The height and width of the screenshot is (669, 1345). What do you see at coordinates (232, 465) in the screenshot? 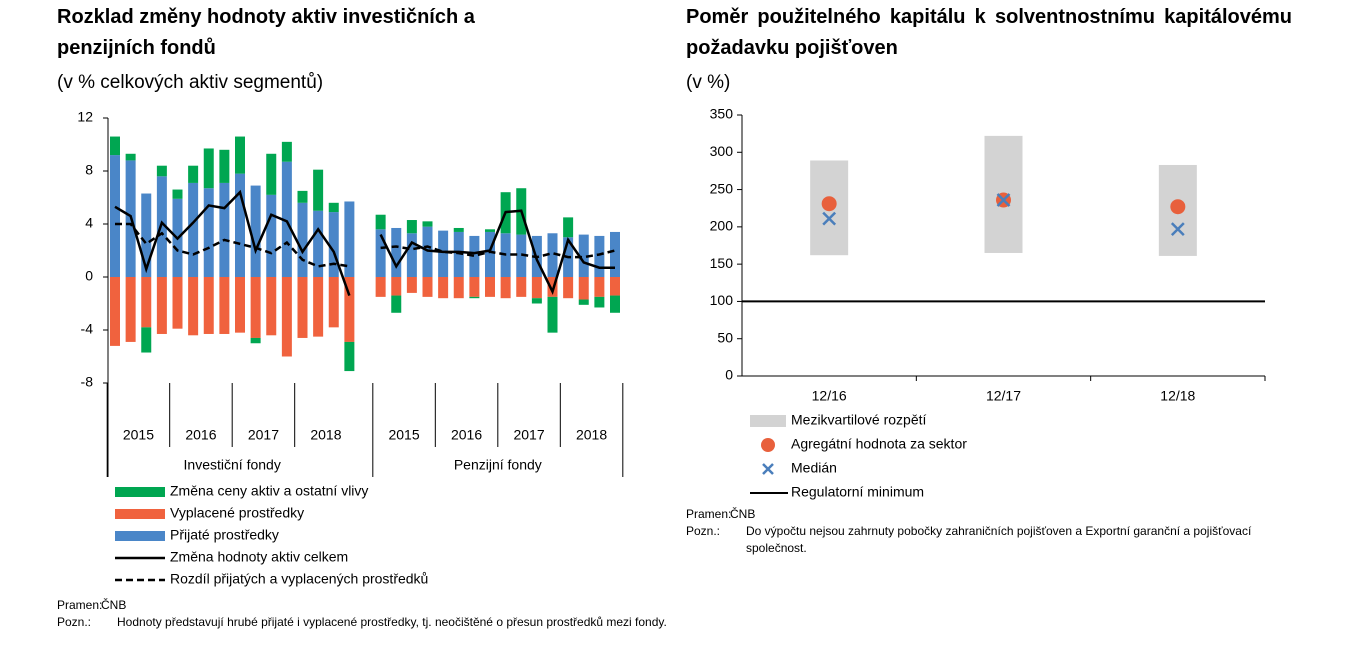
I see `group-label: Investiční fondy` at bounding box center [232, 465].